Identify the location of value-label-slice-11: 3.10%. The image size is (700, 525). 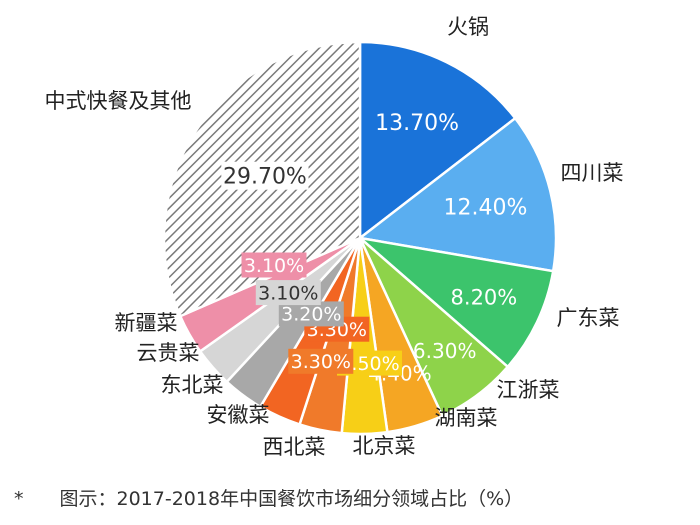
(274, 266).